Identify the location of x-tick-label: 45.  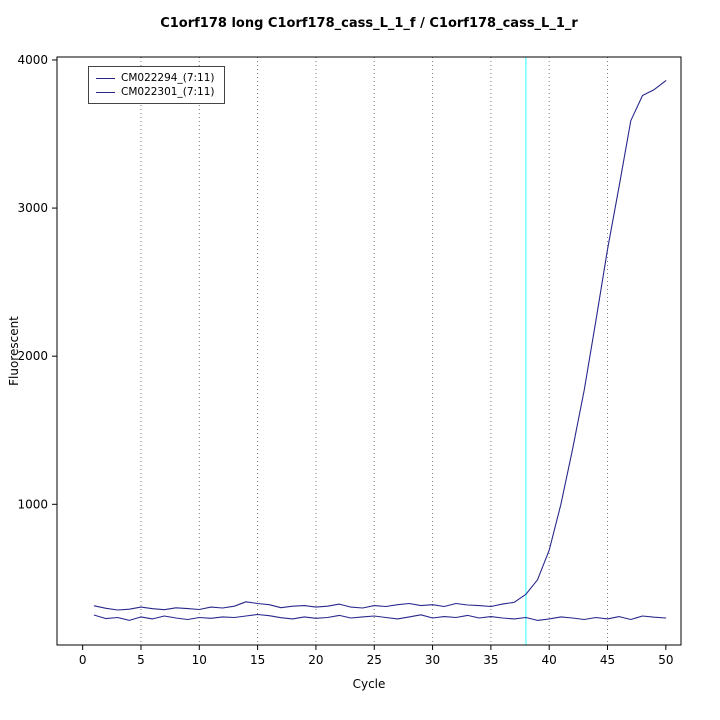
(607, 660).